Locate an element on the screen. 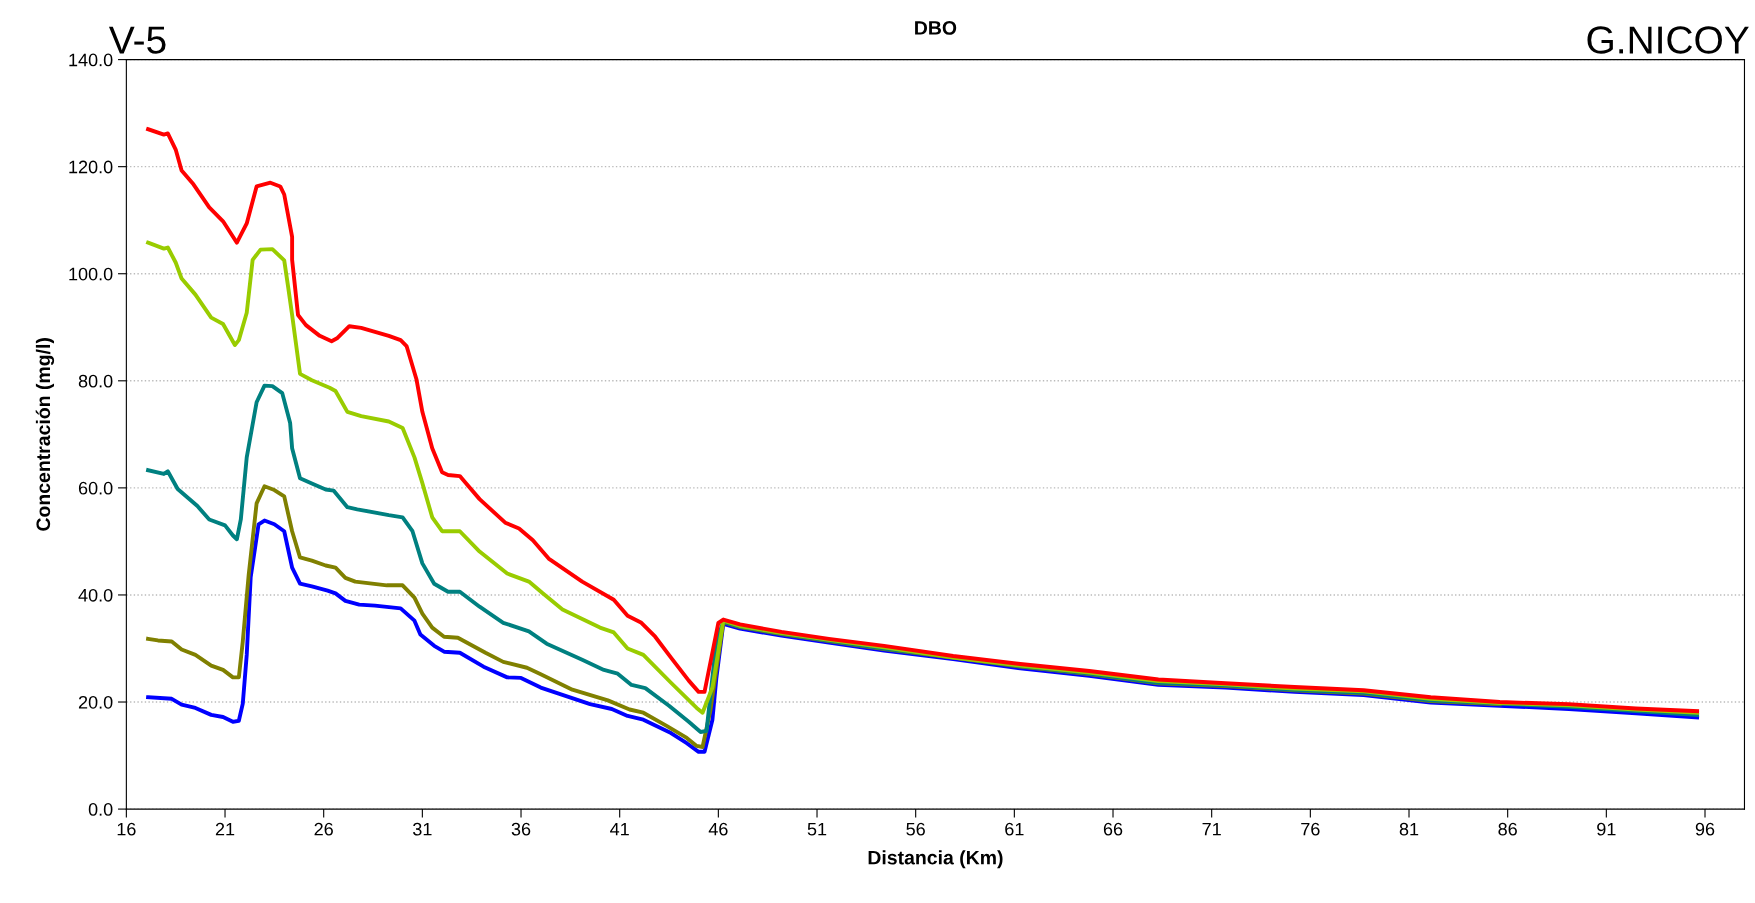  y-tick-label: 120.0 is located at coordinates (91, 167).